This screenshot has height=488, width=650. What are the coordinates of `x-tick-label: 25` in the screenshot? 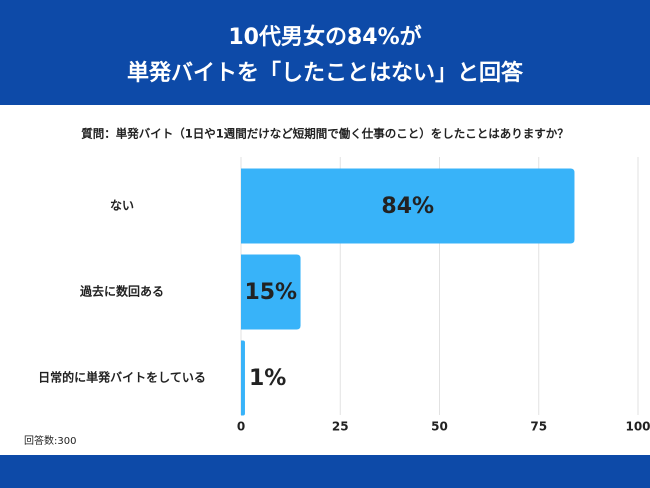 It's located at (340, 427).